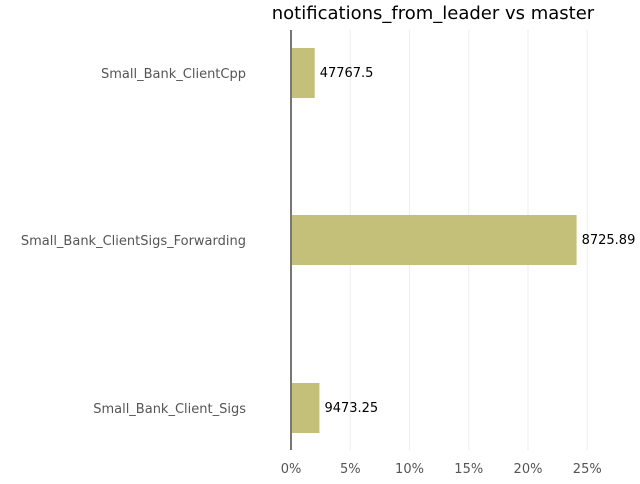 The height and width of the screenshot is (484, 640). I want to click on x-tick-label: 5%, so click(350, 469).